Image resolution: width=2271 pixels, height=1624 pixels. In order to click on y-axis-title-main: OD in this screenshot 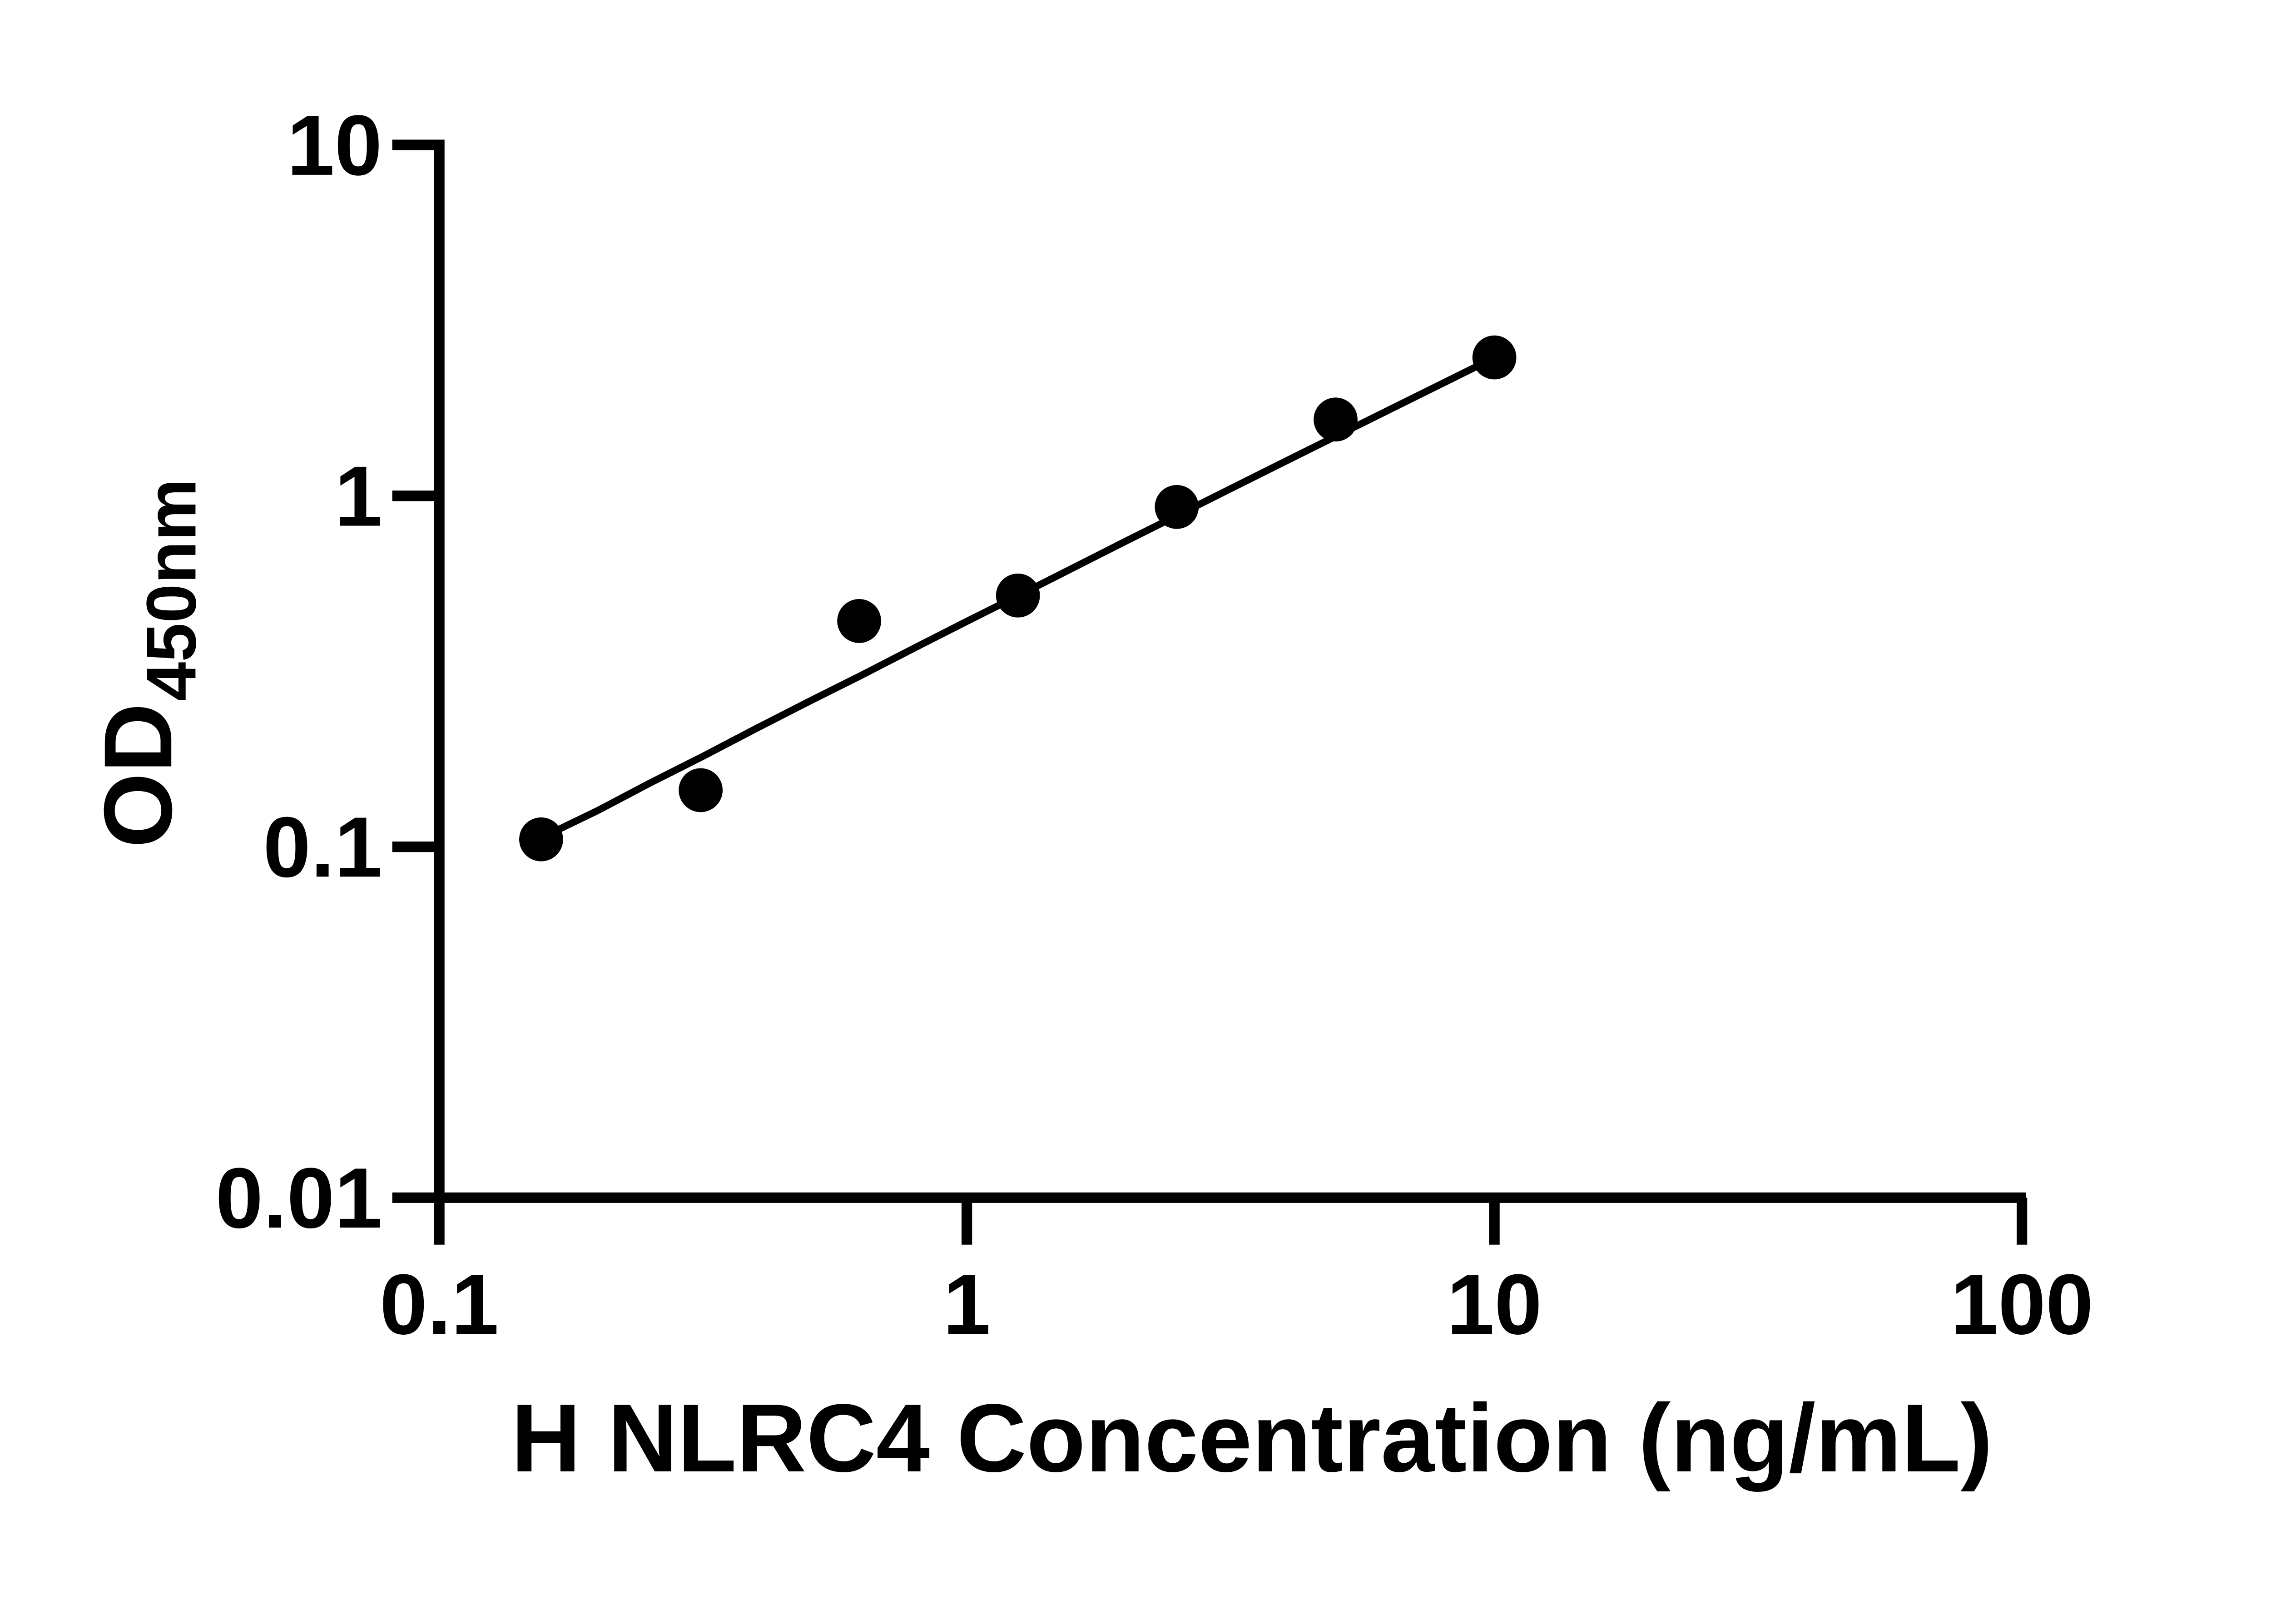, I will do `click(138, 775)`.